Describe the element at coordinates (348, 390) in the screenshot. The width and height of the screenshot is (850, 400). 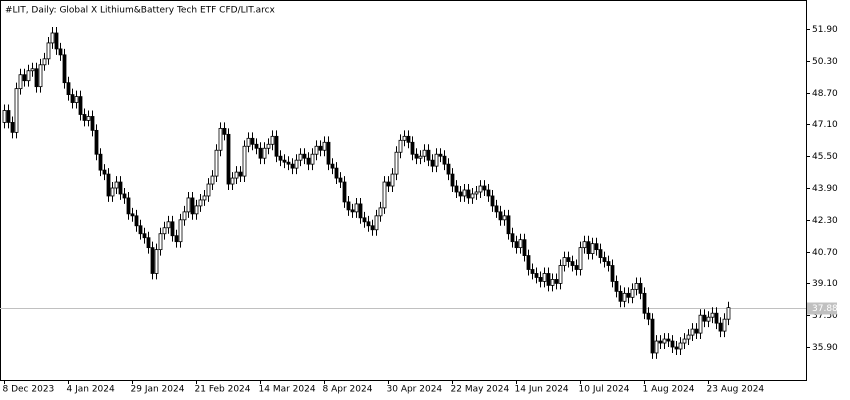
I see `x-tick-label: 8 Apr 2024` at that location.